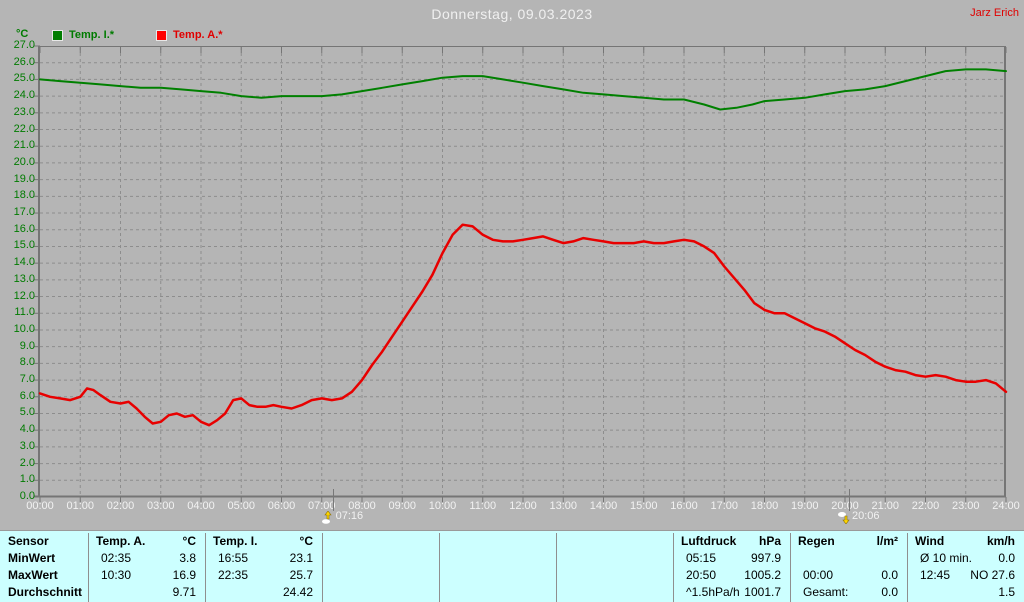 The width and height of the screenshot is (1024, 602). I want to click on table-row: 10:30 16.9, so click(147, 575).